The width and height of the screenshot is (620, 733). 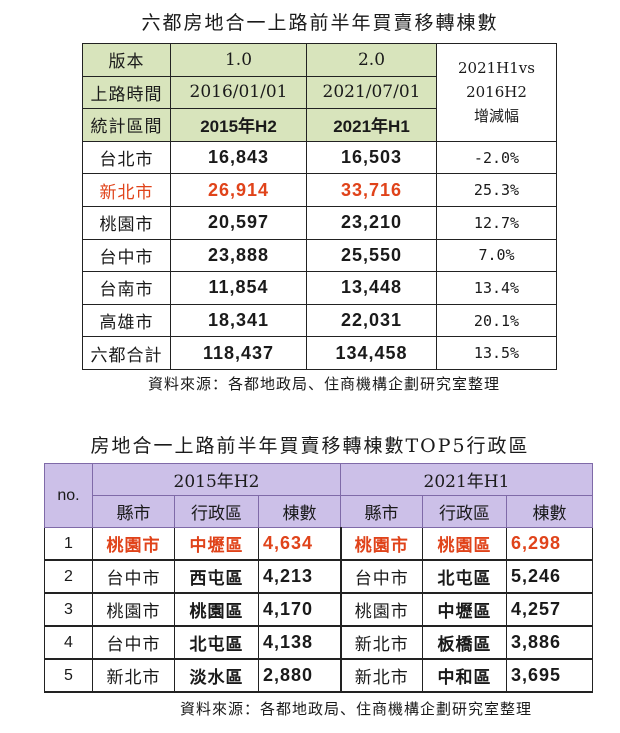 I want to click on count-2015-cell: 26,914, so click(x=238, y=190).